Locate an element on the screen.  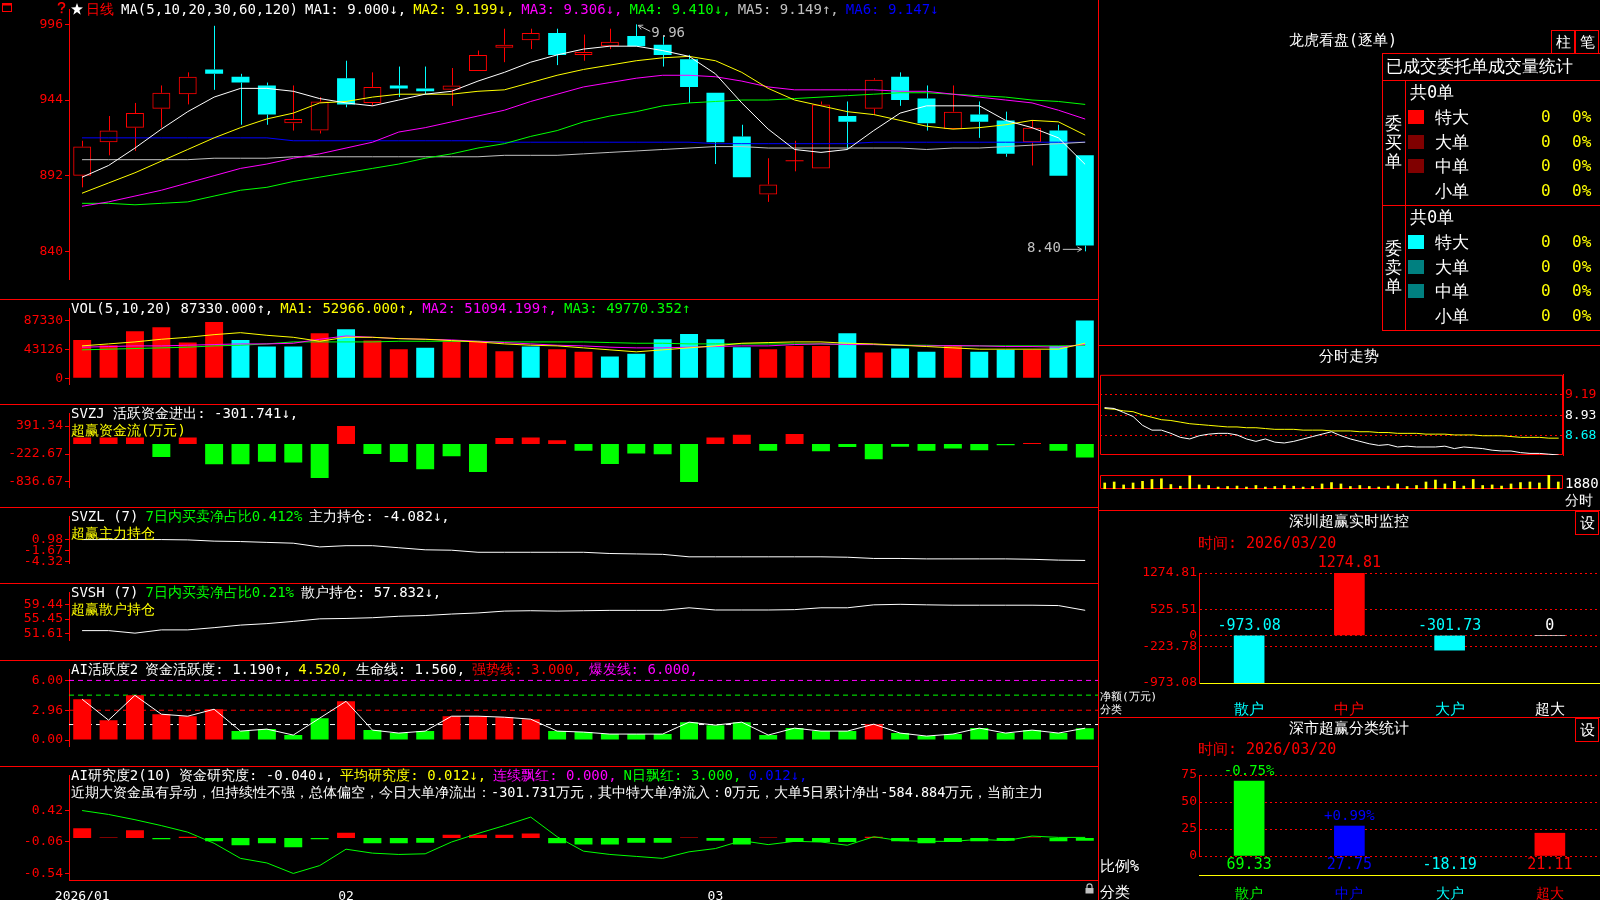
y-tick-label: 1274.81 is located at coordinates (1169, 572).